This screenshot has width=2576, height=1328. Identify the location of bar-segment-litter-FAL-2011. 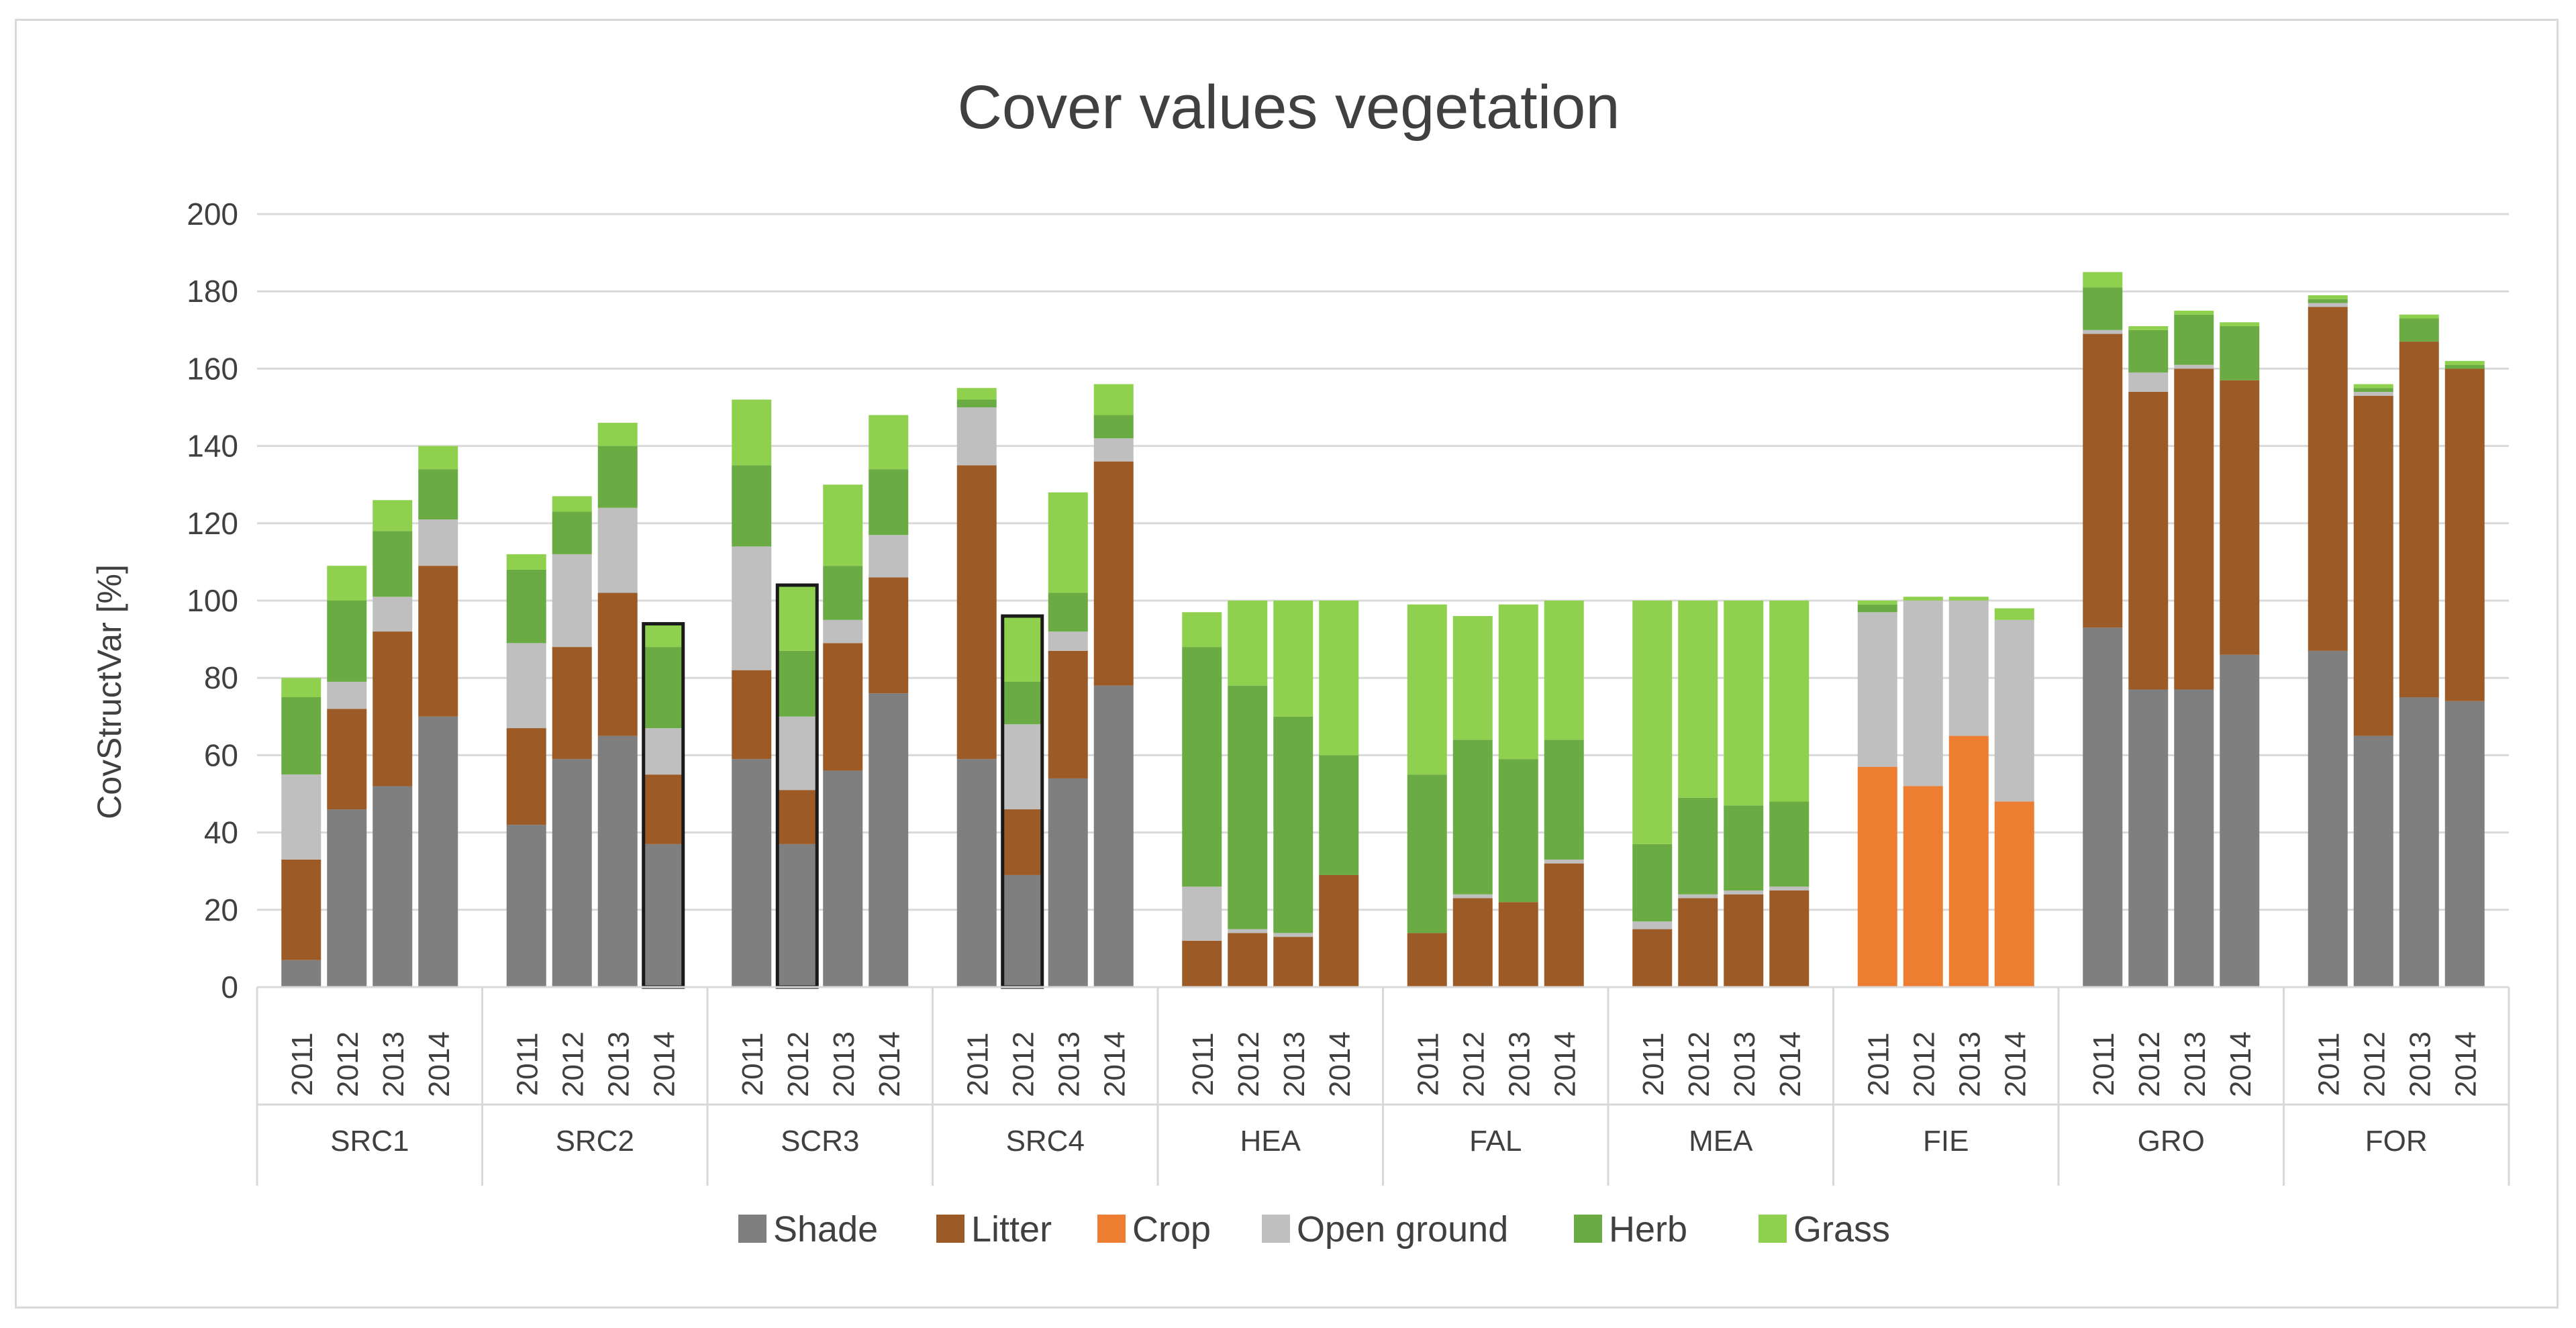
(1427, 960).